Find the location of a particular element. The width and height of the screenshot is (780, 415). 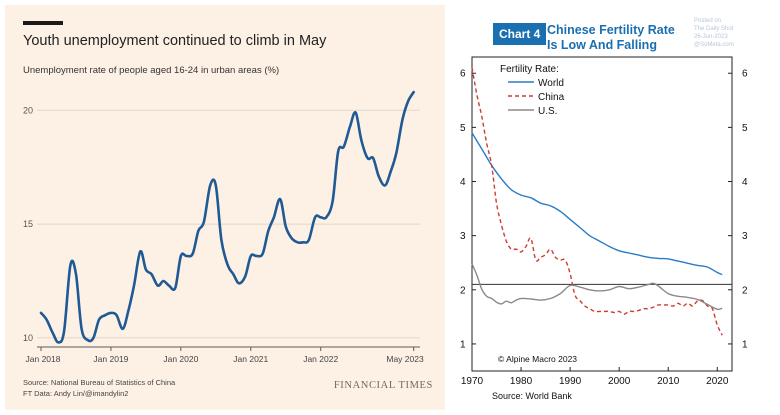

series-line-world is located at coordinates (597, 204).